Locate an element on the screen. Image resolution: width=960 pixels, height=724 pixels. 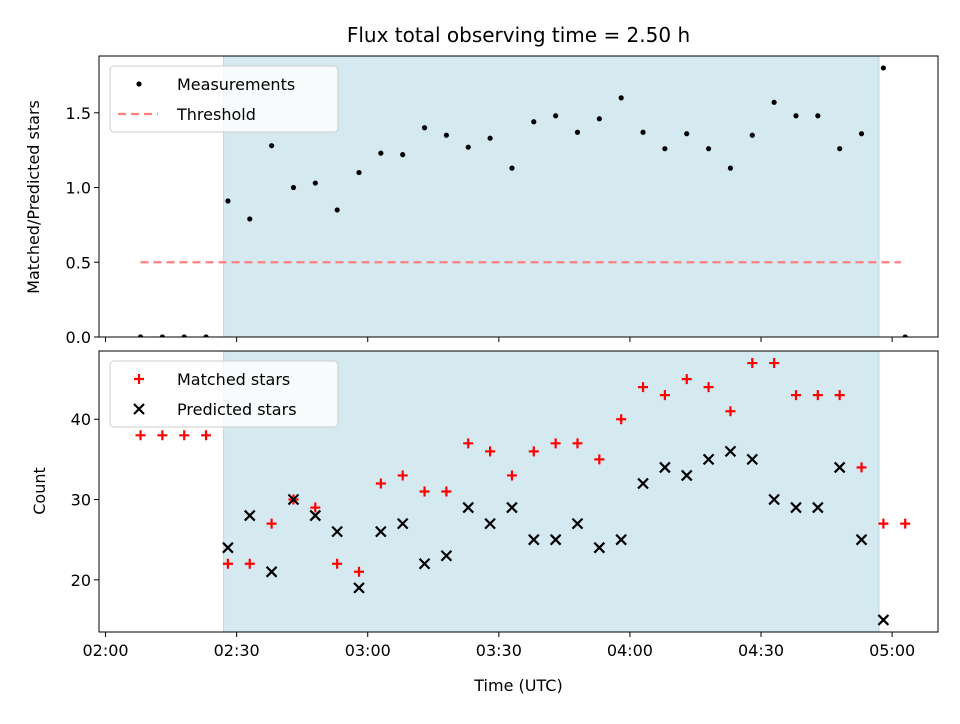
chart-title: Flux total observing time = 2.50 h is located at coordinates (518, 35).